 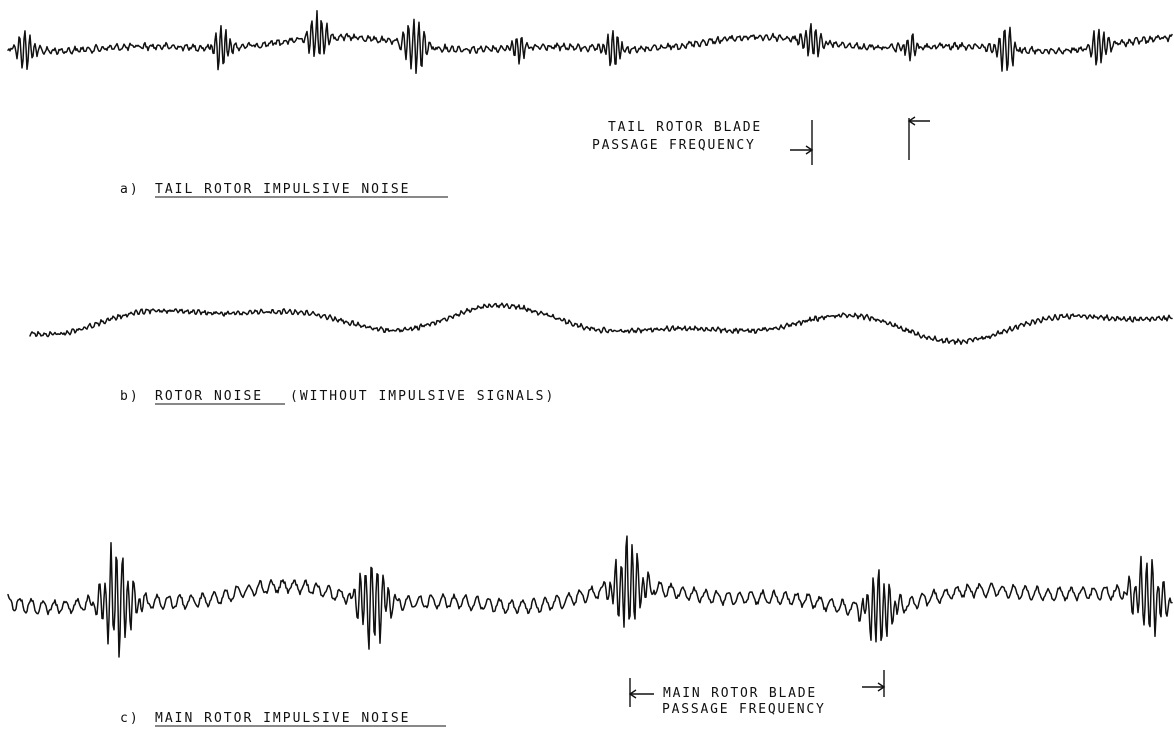 What do you see at coordinates (130, 396) in the screenshot?
I see `caption-b-letter: b)` at bounding box center [130, 396].